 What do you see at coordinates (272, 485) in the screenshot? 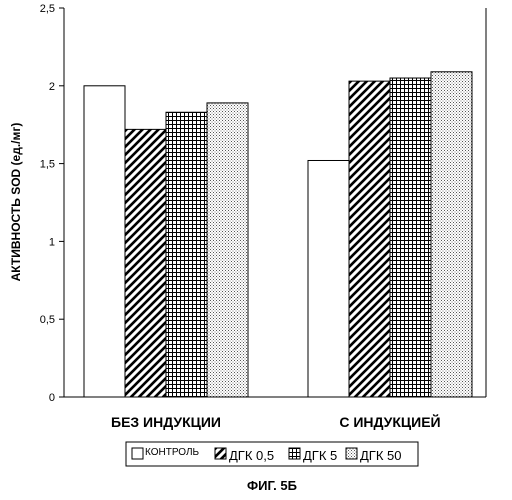
I see `figure-caption: ФИГ. 5Б` at bounding box center [272, 485].